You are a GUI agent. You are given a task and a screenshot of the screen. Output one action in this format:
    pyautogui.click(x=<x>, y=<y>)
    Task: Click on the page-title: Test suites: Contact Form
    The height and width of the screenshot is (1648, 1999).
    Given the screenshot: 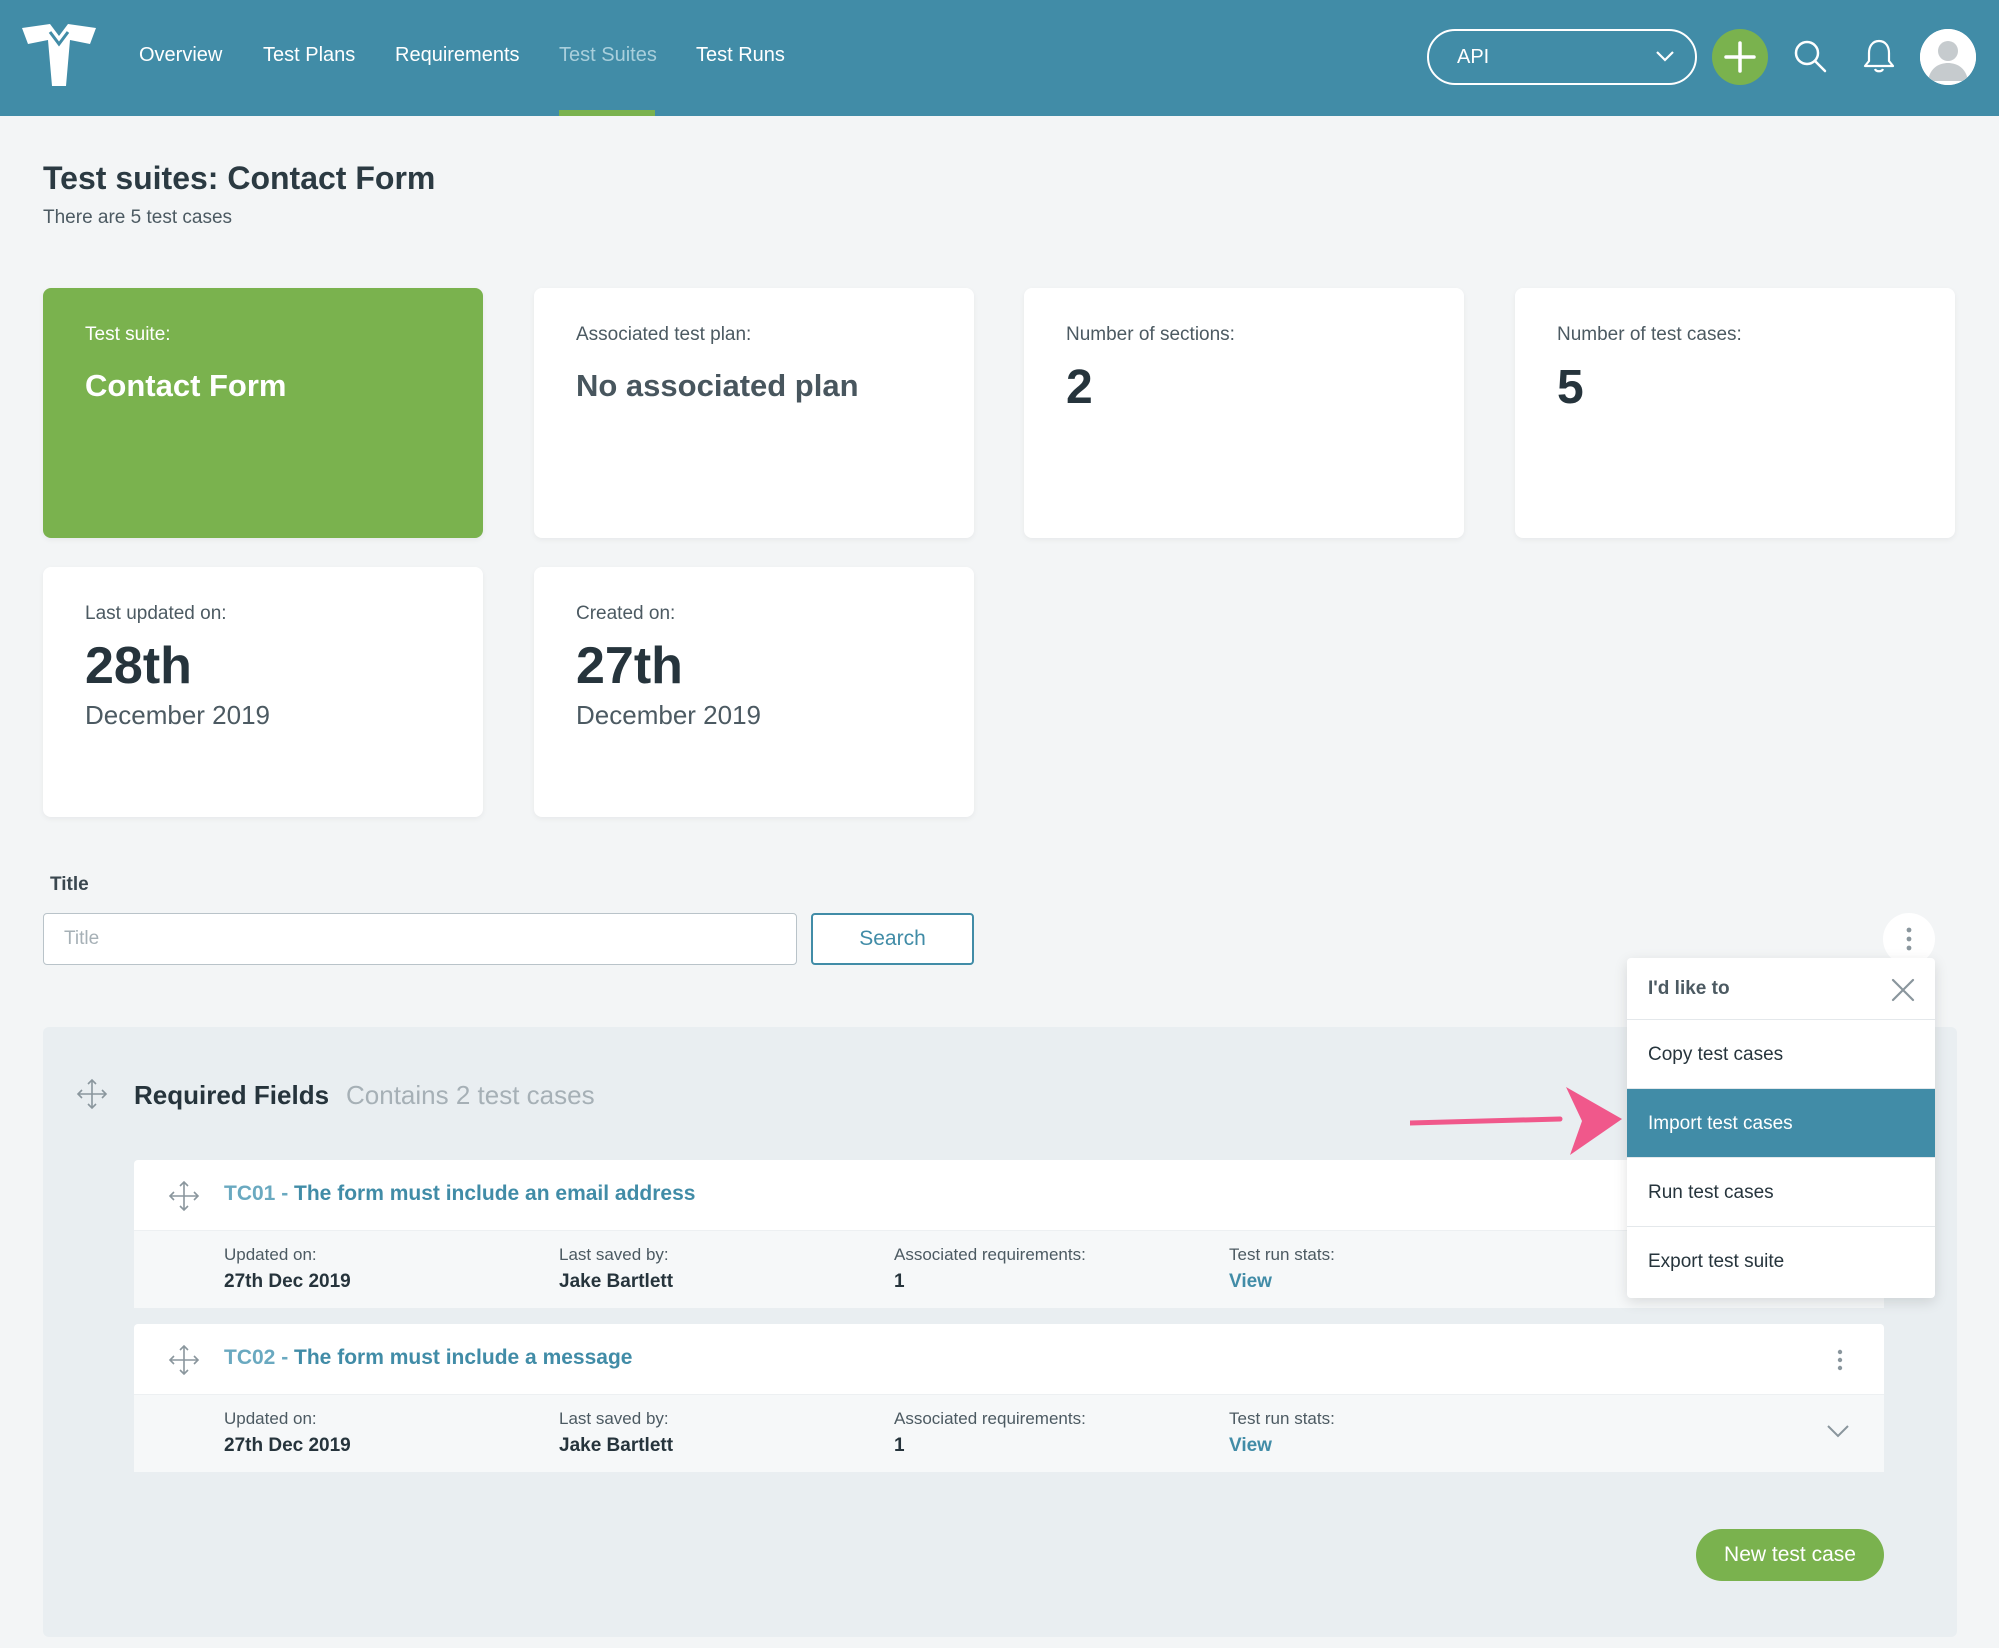 What is the action you would take?
    pyautogui.click(x=239, y=178)
    